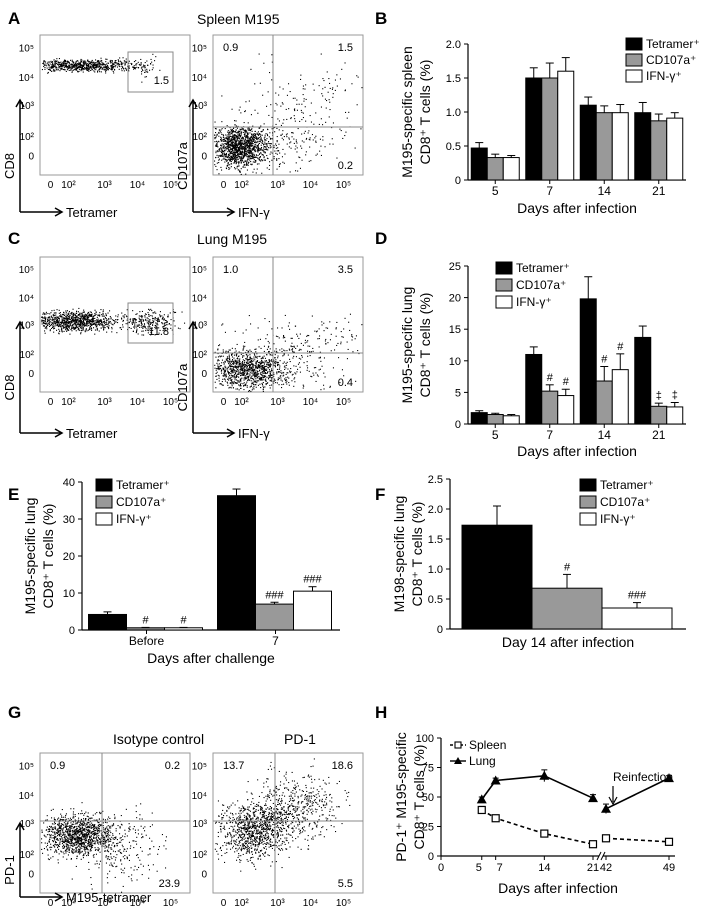  What do you see at coordinates (254, 212) in the screenshot?
I see `flow-x-axis-label: IFN-γ` at bounding box center [254, 212].